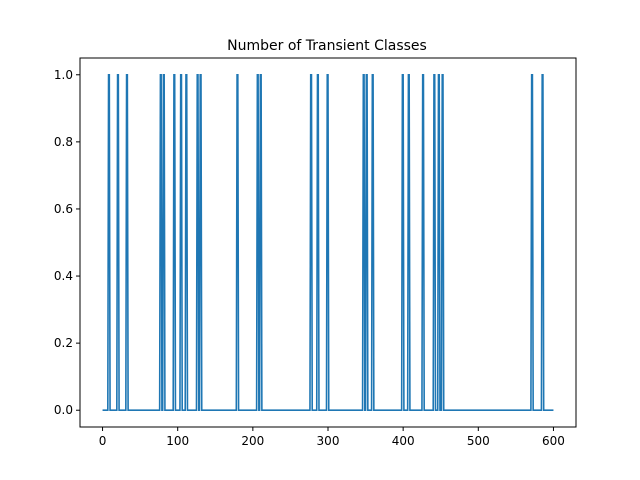  What do you see at coordinates (63, 343) in the screenshot?
I see `y-tick-label: 0.2` at bounding box center [63, 343].